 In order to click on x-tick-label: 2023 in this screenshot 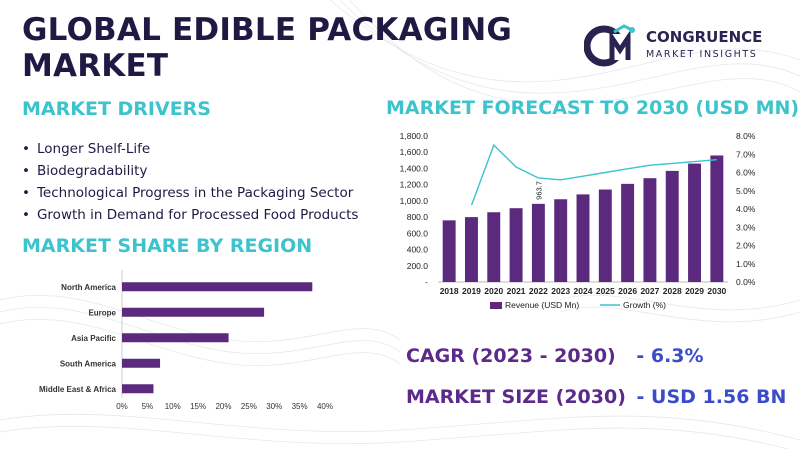, I will do `click(560, 291)`.